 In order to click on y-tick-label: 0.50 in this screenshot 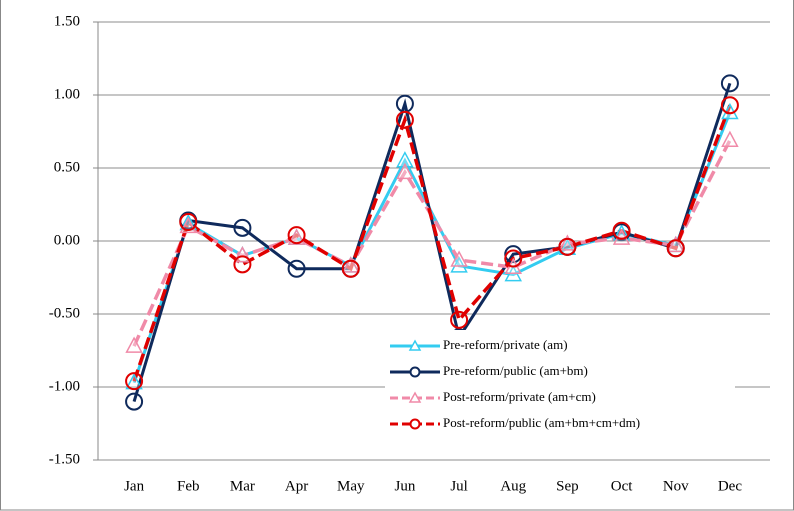, I will do `click(67, 167)`.